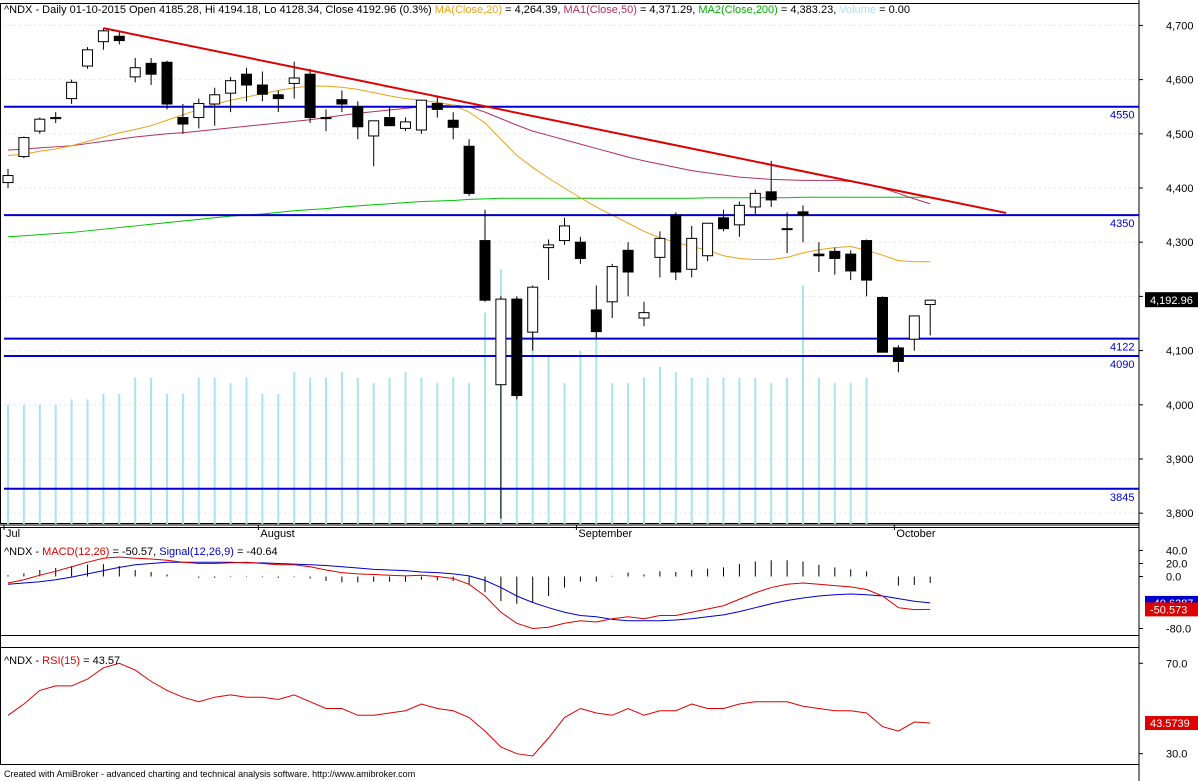 This screenshot has height=781, width=1198. I want to click on ma50-label: MA1(Close,50), so click(600, 10).